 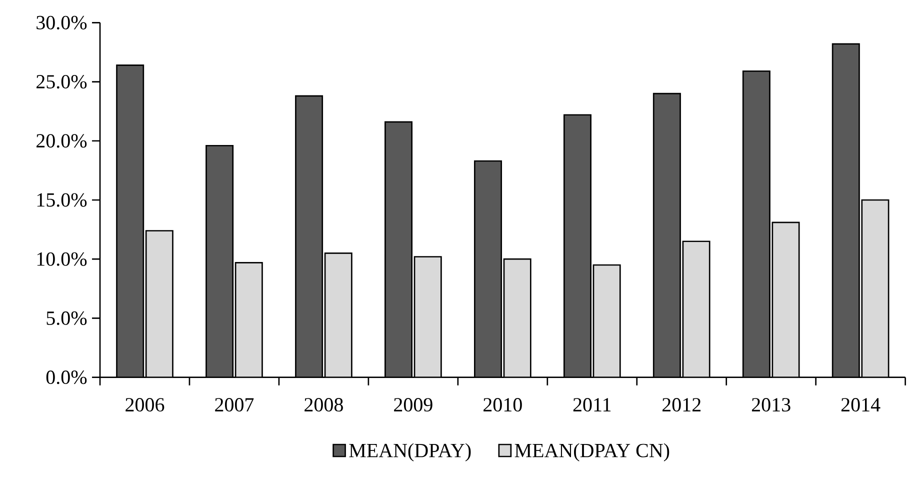 What do you see at coordinates (592, 405) in the screenshot?
I see `x-tick-label: 2011` at bounding box center [592, 405].